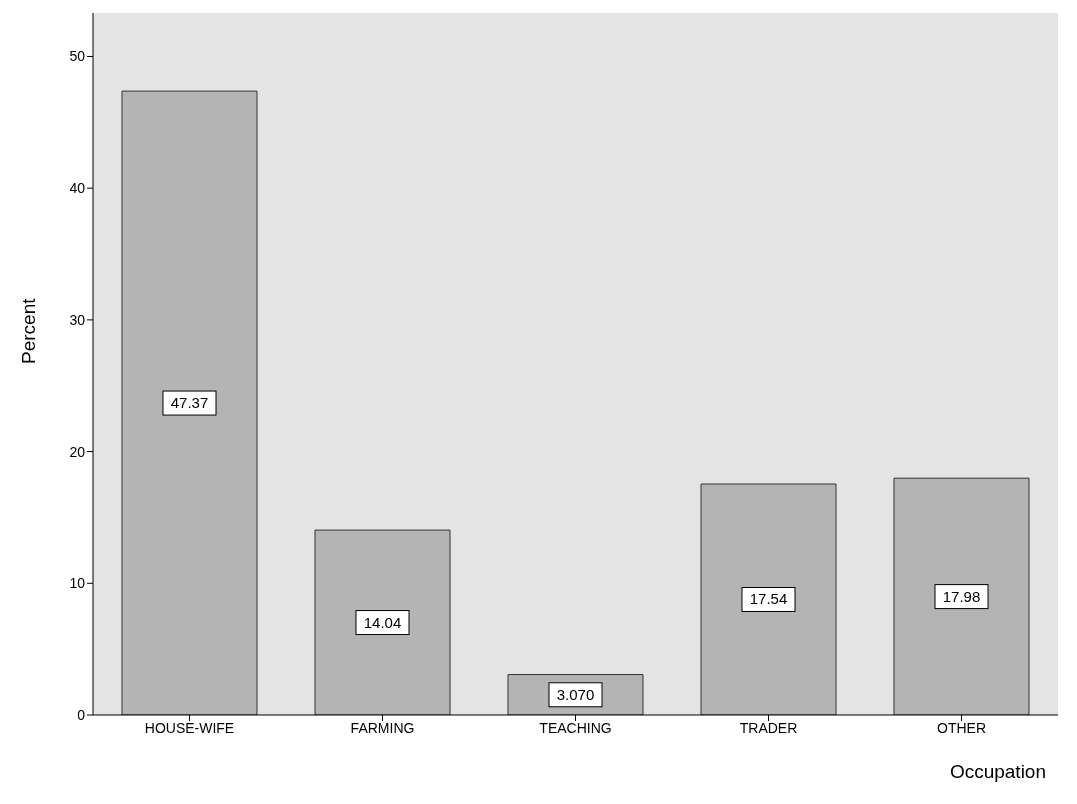 This screenshot has width=1077, height=804. I want to click on x-tick-label: OTHER, so click(961, 727).